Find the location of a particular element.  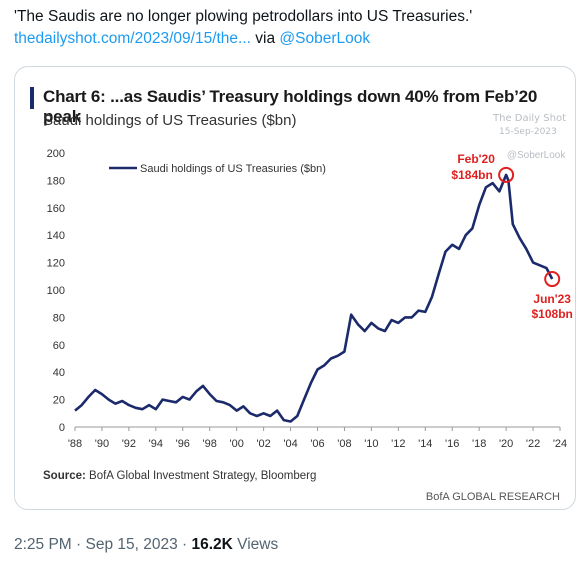

x-tick-label: '08 is located at coordinates (344, 444).